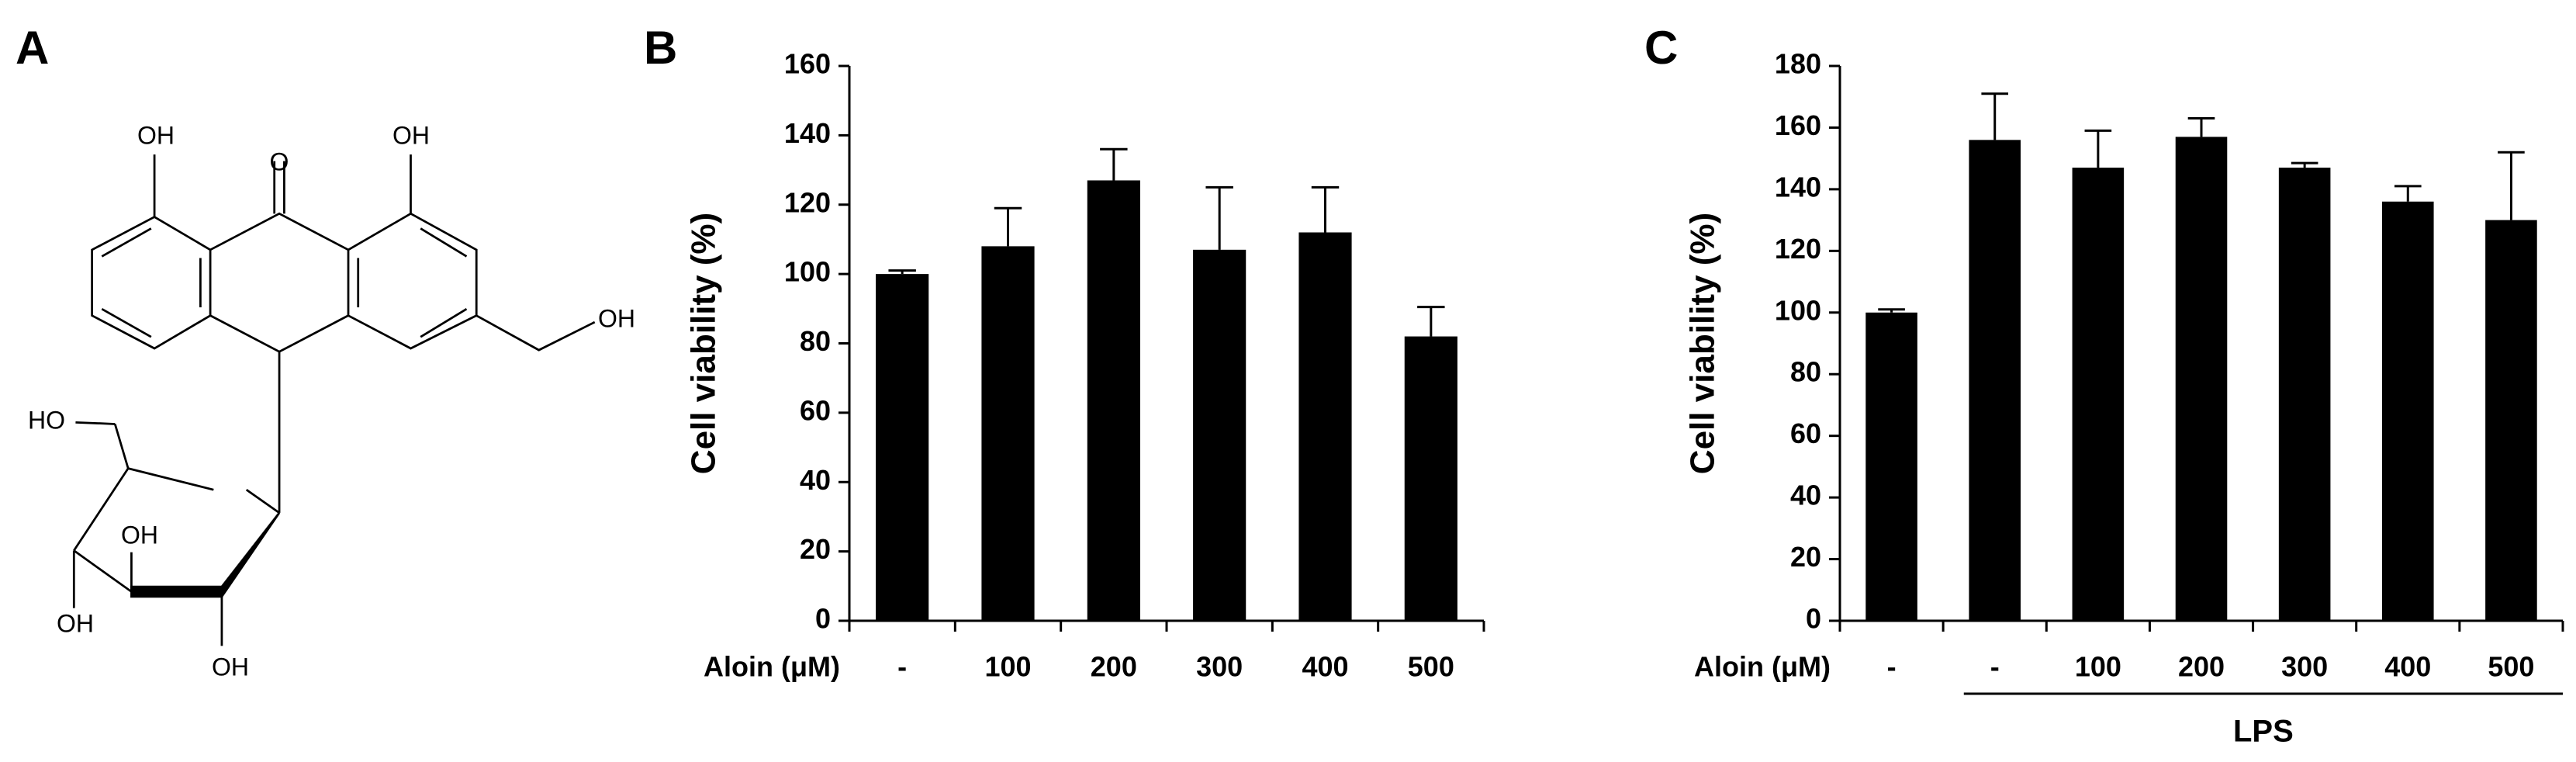  I want to click on atom-label: HO, so click(46, 420).